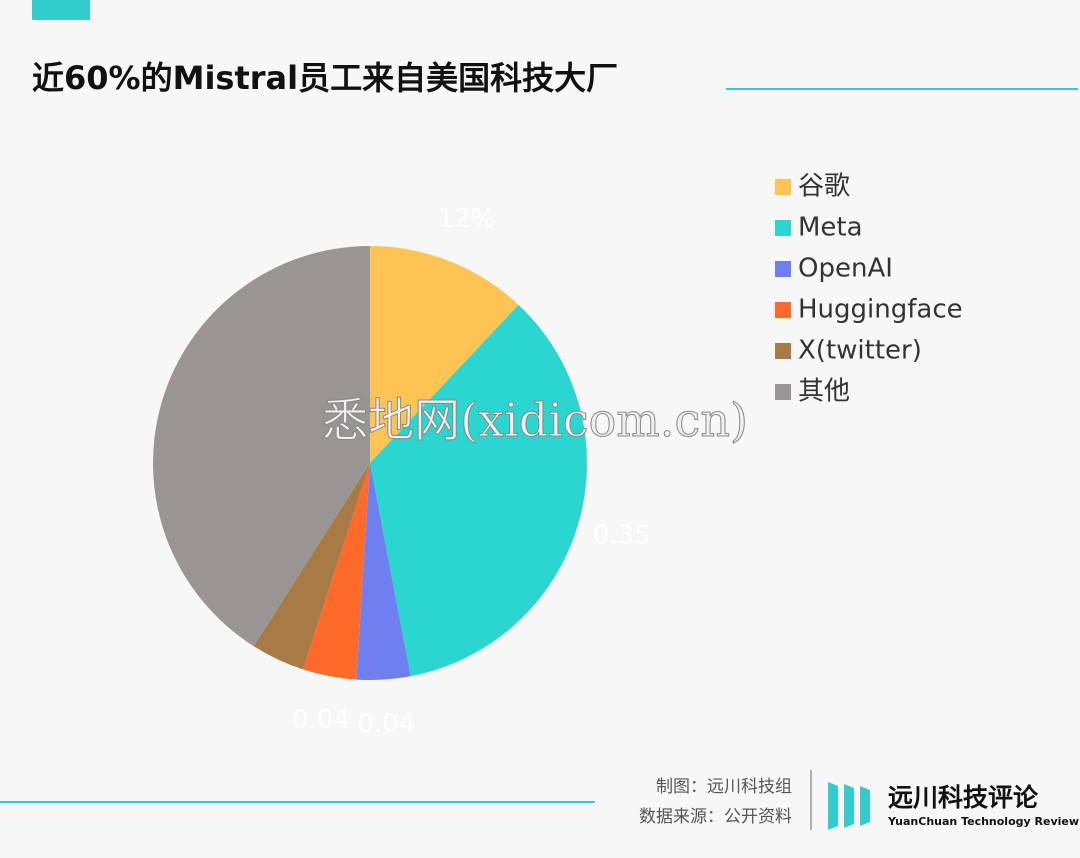 The image size is (1080, 858). I want to click on watermark: 悉地网(xidicom.cn), so click(535, 420).